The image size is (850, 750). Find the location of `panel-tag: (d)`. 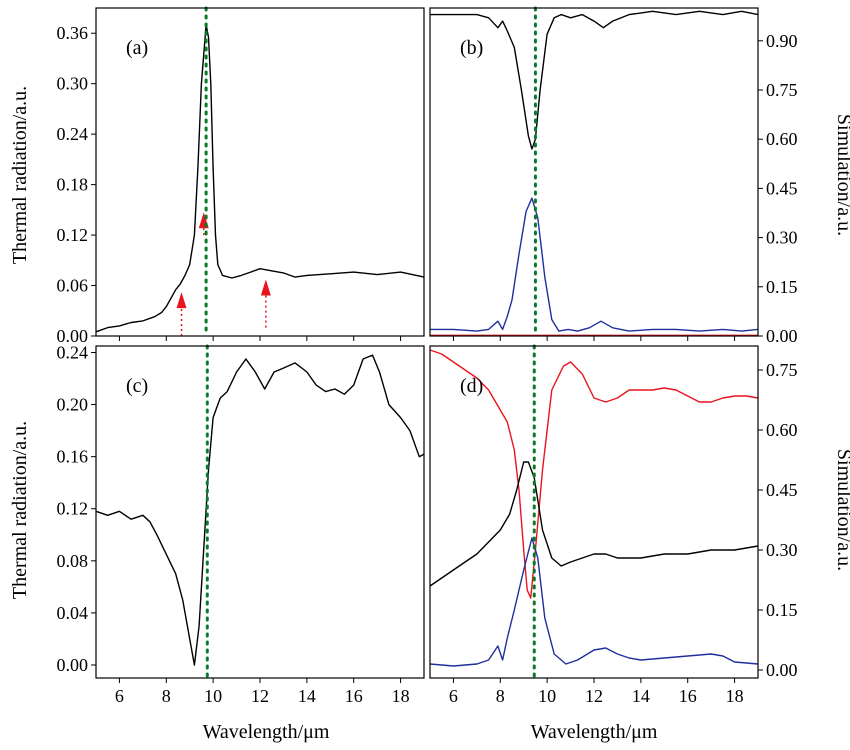

panel-tag: (d) is located at coordinates (471, 386).